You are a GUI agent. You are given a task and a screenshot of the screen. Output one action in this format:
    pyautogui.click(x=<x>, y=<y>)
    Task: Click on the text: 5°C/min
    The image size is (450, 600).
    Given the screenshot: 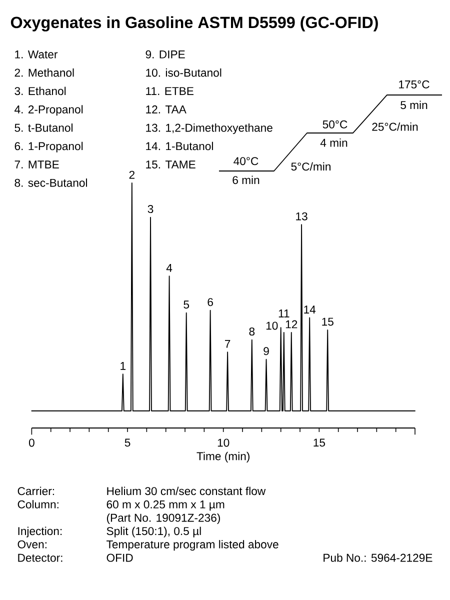 What is the action you would take?
    pyautogui.click(x=310, y=166)
    